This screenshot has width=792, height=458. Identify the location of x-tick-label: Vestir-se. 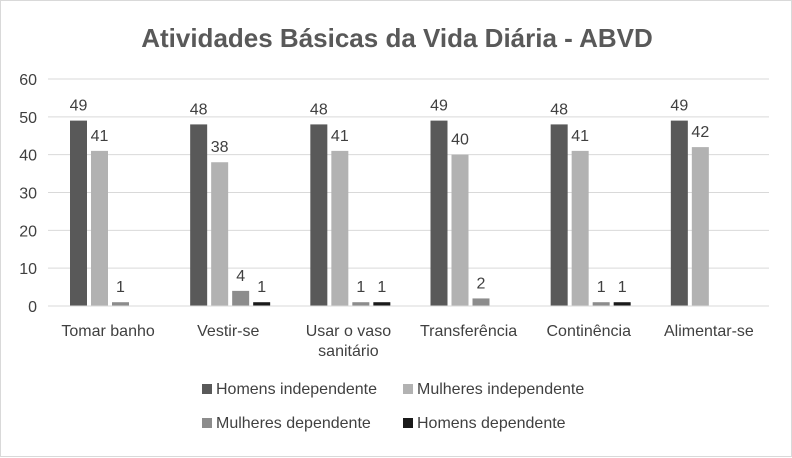
(228, 331).